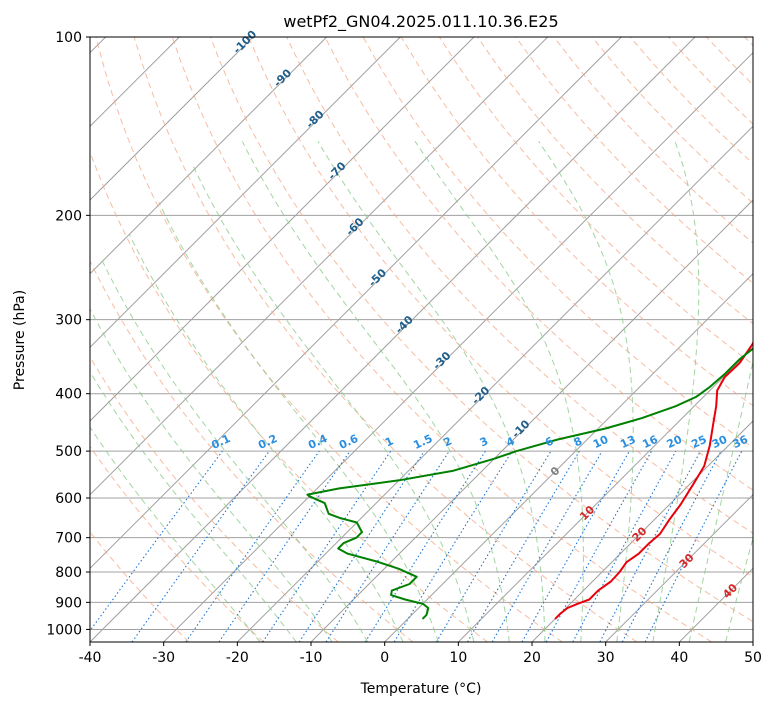  I want to click on mixing-ratio-label: 30, so click(720, 442).